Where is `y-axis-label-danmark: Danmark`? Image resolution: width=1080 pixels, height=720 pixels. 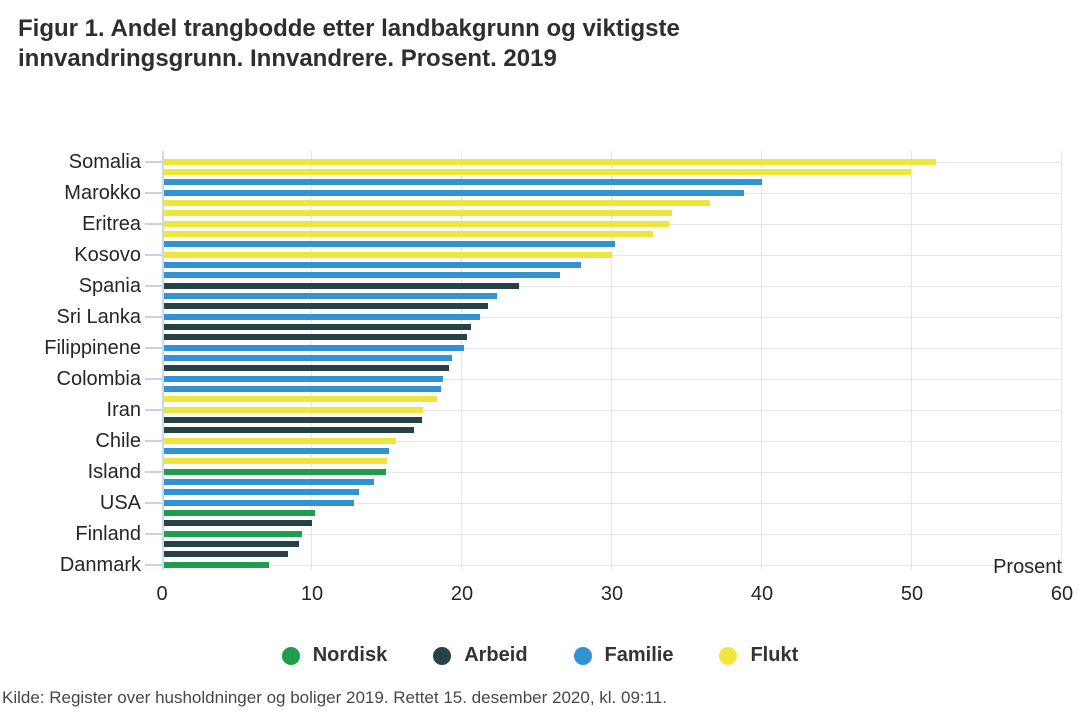
y-axis-label-danmark: Danmark is located at coordinates (100, 564).